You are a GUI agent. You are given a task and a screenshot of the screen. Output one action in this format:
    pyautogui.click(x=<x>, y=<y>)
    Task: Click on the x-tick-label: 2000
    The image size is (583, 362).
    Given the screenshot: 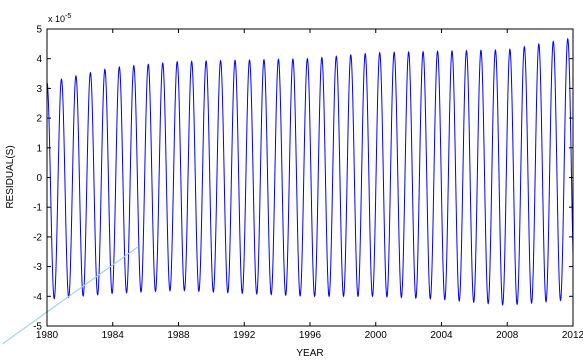 What is the action you would take?
    pyautogui.click(x=376, y=335)
    